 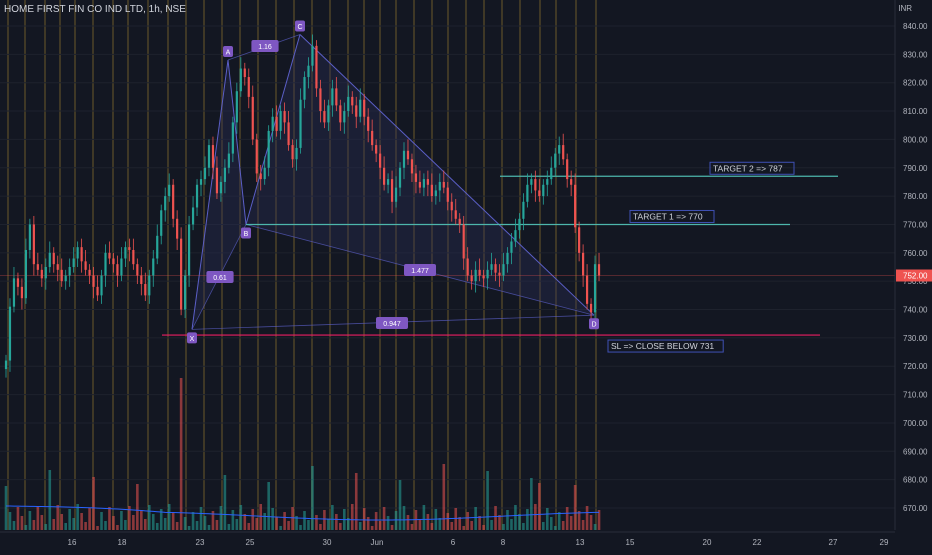 I want to click on y-tick-label: 810.00, so click(x=915, y=111).